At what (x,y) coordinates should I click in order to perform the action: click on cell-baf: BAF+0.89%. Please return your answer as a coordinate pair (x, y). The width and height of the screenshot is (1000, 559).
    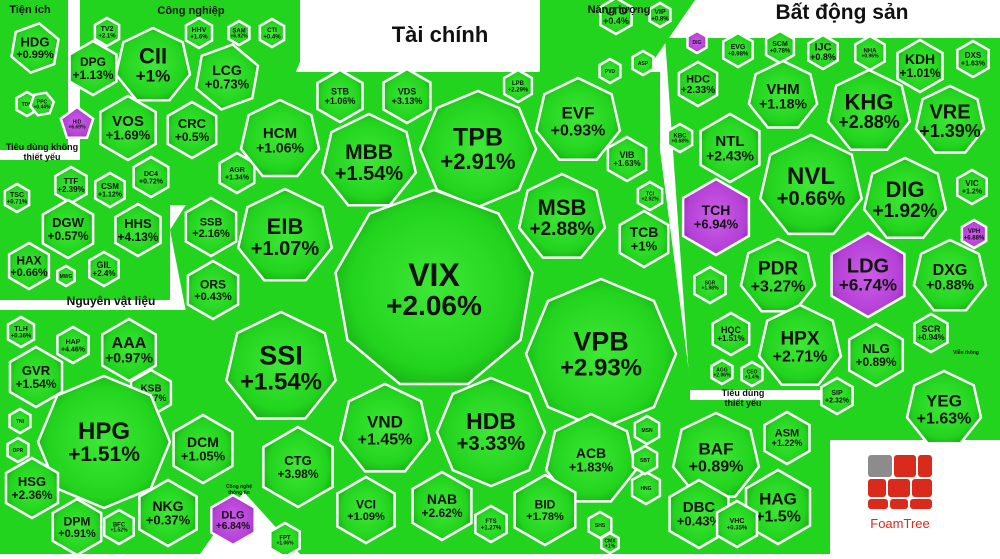
    Looking at the image, I should click on (716, 454).